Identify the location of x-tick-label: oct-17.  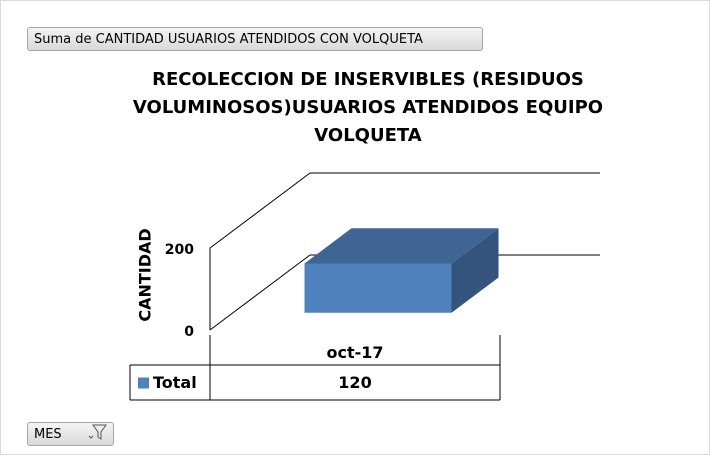
(354, 352).